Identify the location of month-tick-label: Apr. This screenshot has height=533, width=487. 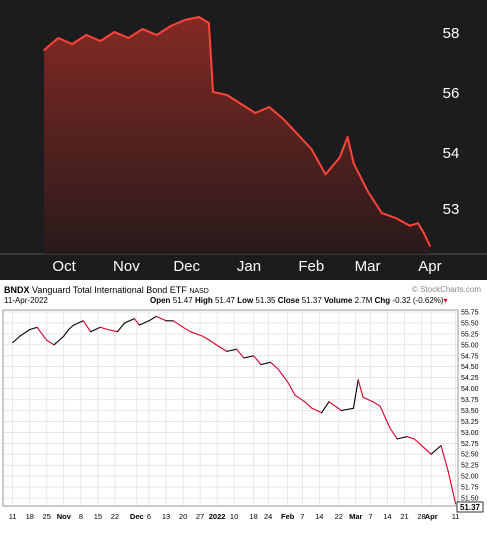
(429, 266).